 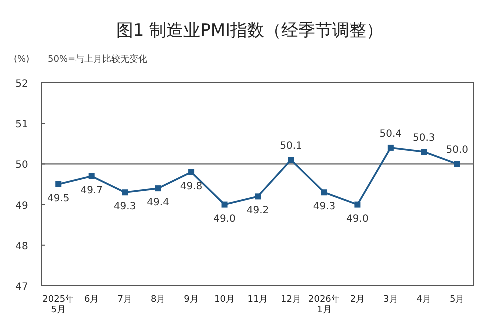 I want to click on data-label: 49.8, so click(x=191, y=186).